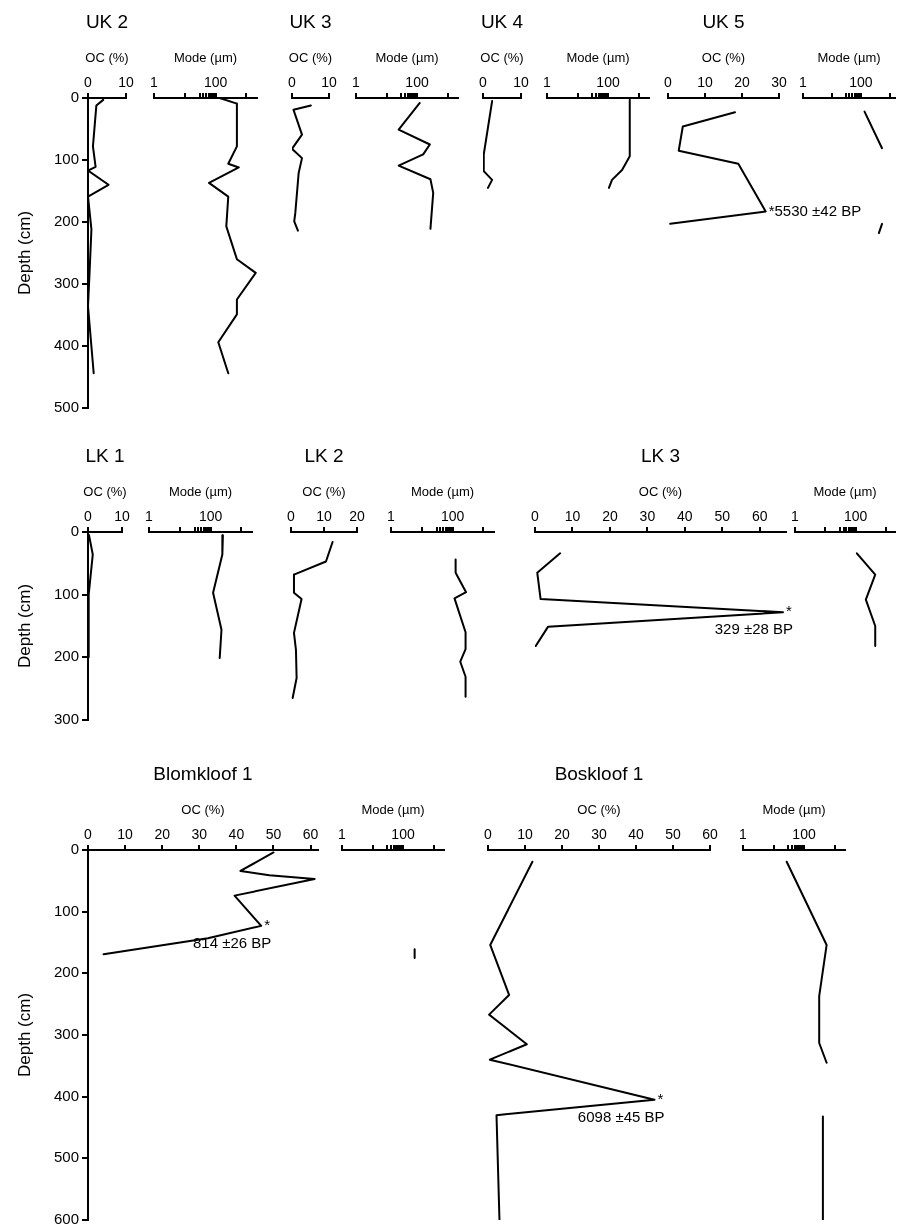  What do you see at coordinates (66, 1219) in the screenshot?
I see `y-tick-label: 600` at bounding box center [66, 1219].